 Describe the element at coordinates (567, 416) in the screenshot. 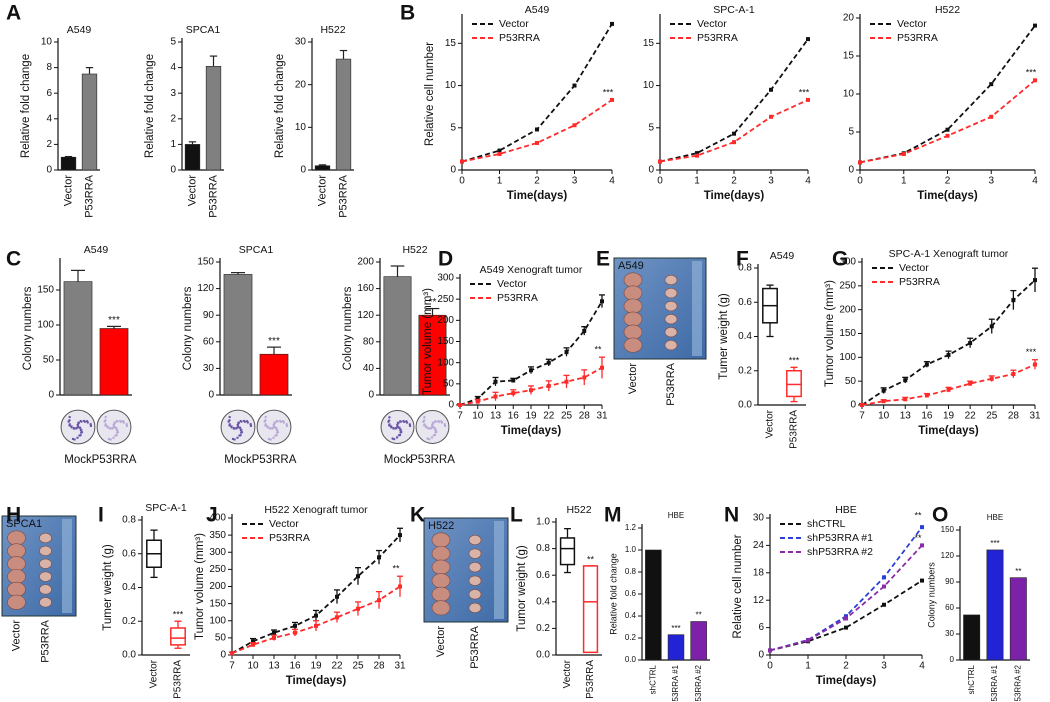

I see `x-tick-label: 25` at that location.